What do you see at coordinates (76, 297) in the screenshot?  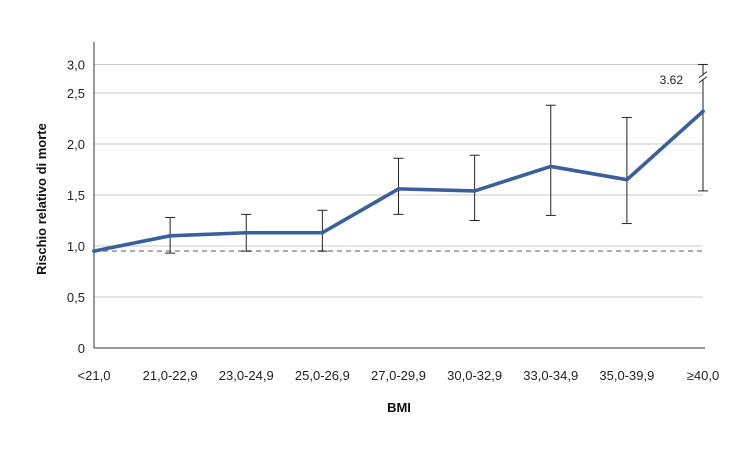 I see `y-tick-label: 0,5` at bounding box center [76, 297].